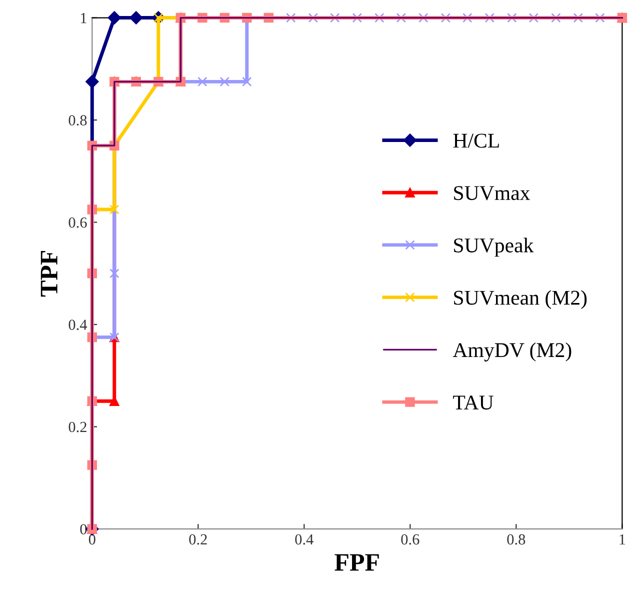 The image size is (631, 593). I want to click on y-tick-label: 0.8, so click(77, 120).